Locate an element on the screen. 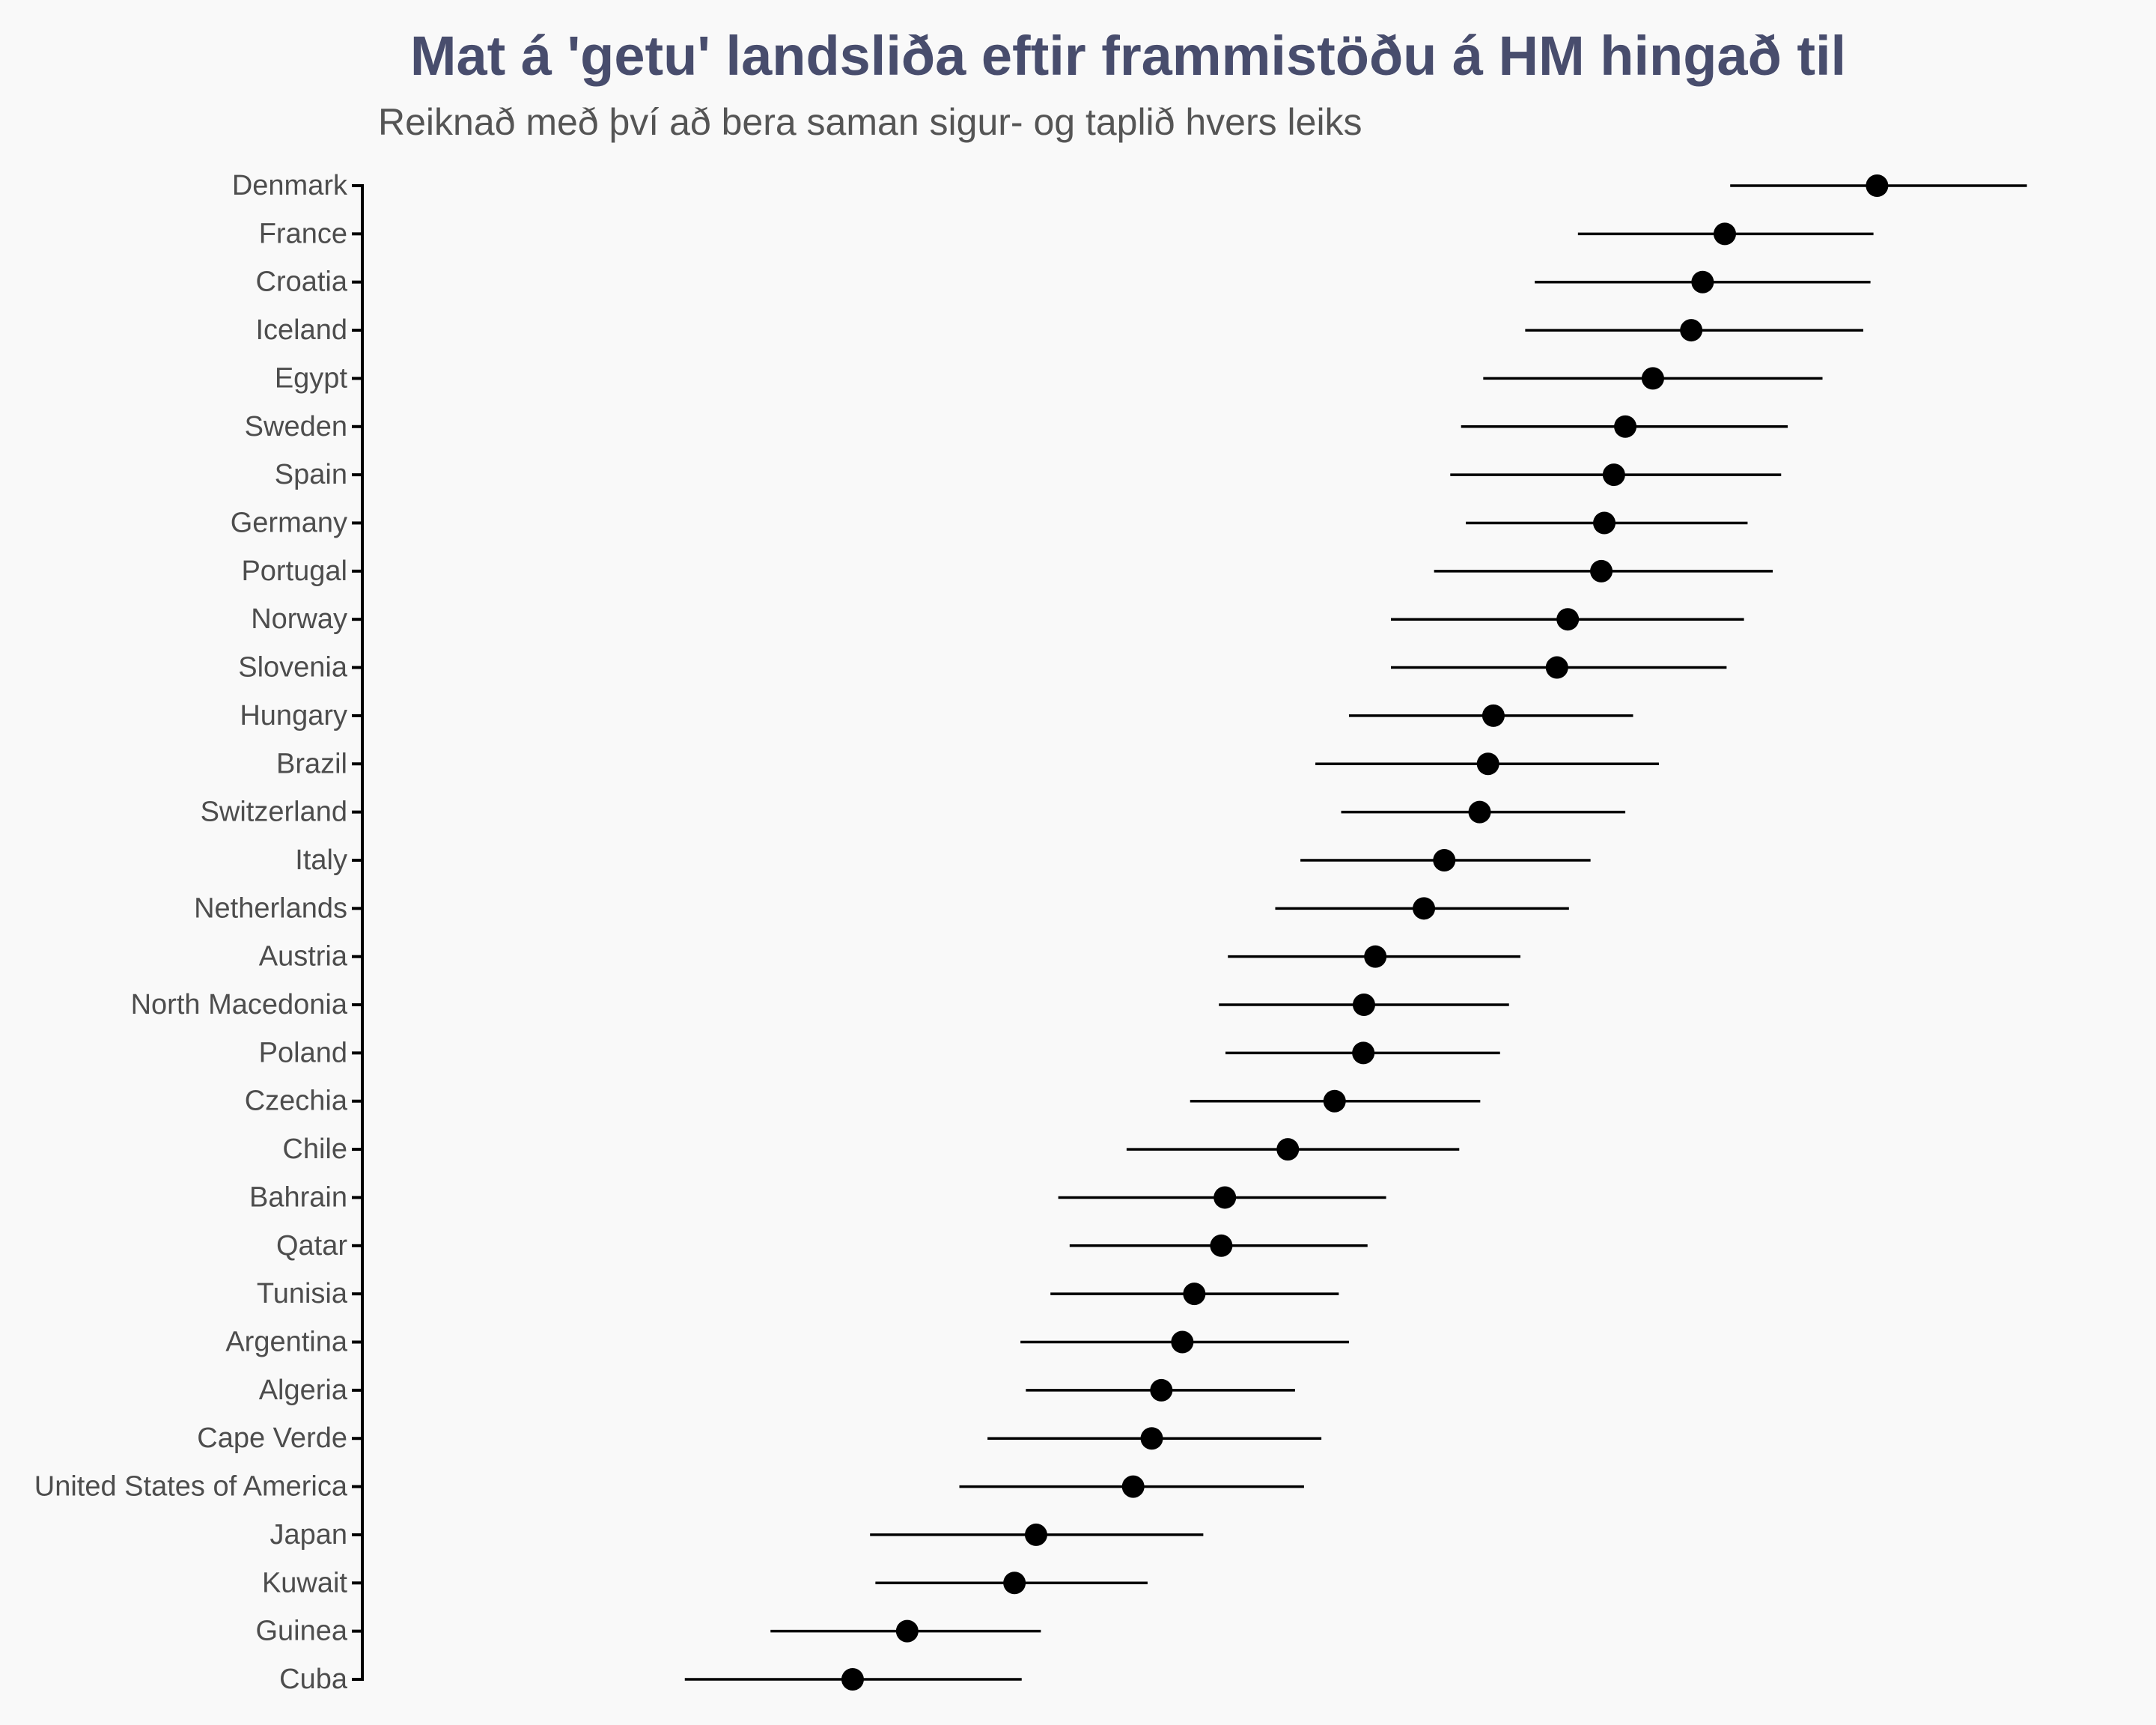  y-tick-label: Netherlands is located at coordinates (270, 908).